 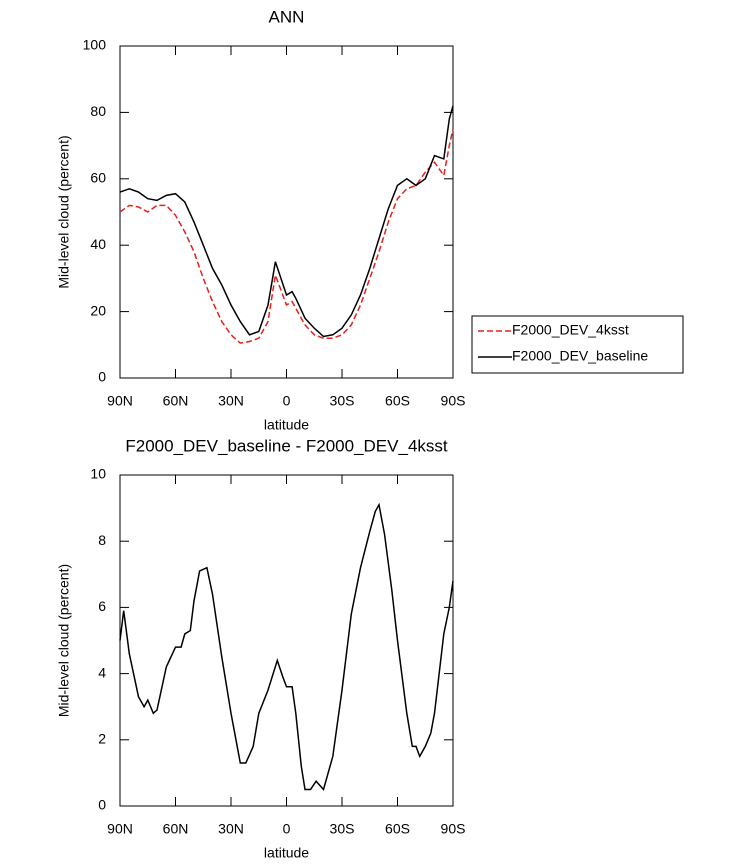 I want to click on legend-label: F2000_DEV_4ksst, so click(x=570, y=330).